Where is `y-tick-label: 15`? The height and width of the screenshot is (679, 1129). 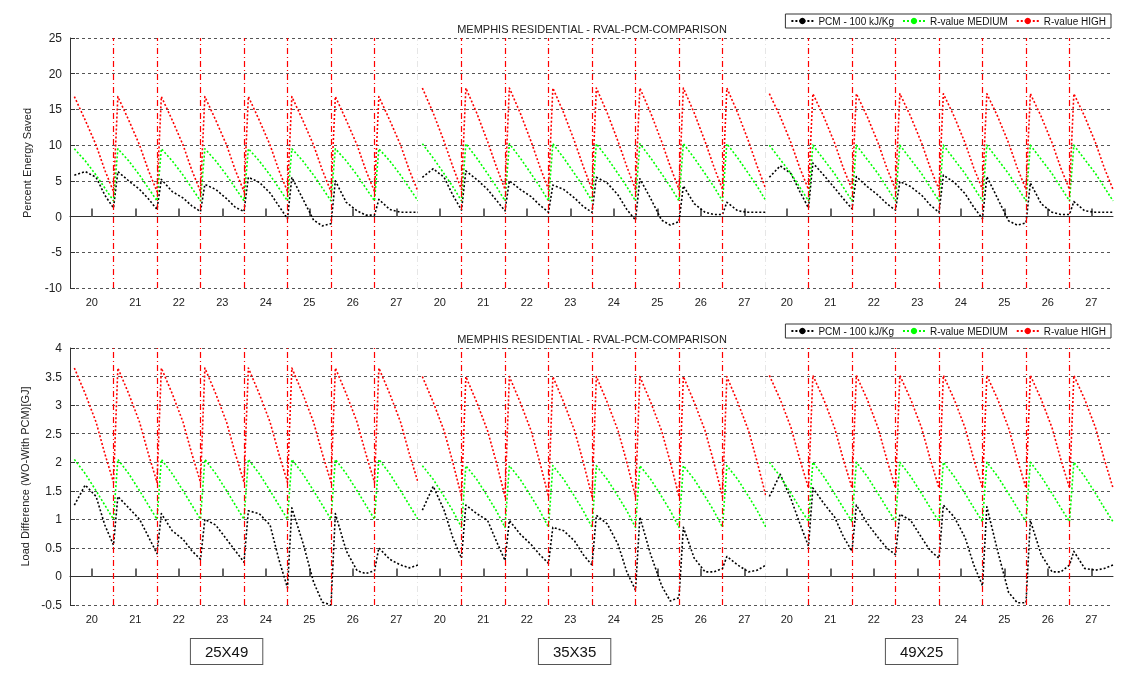
y-tick-label: 15 is located at coordinates (55, 109).